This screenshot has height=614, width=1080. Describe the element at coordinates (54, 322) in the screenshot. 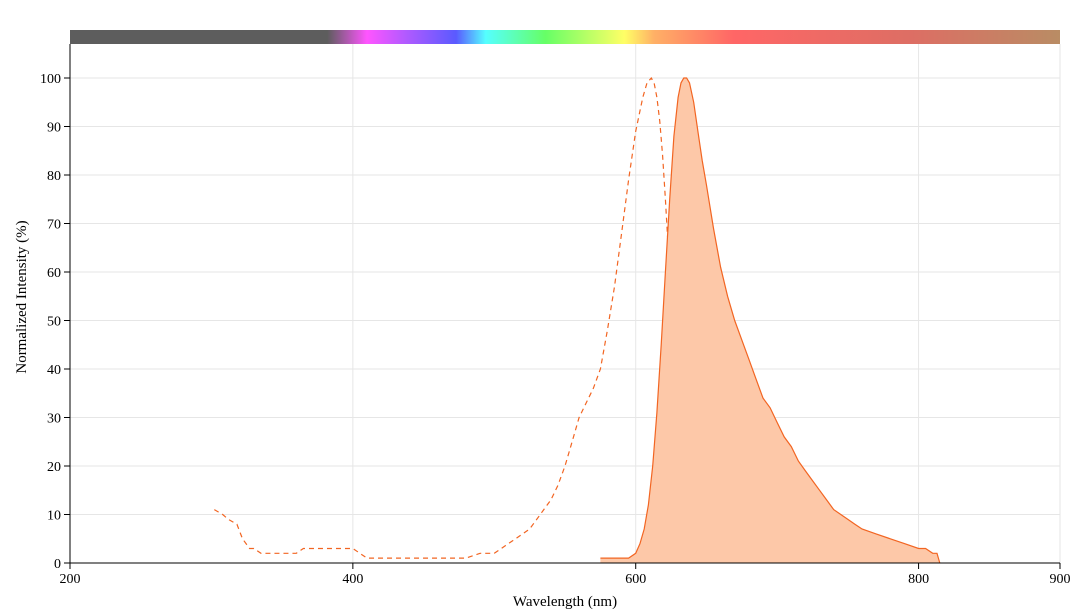

I see `y-tick-label: 50` at that location.